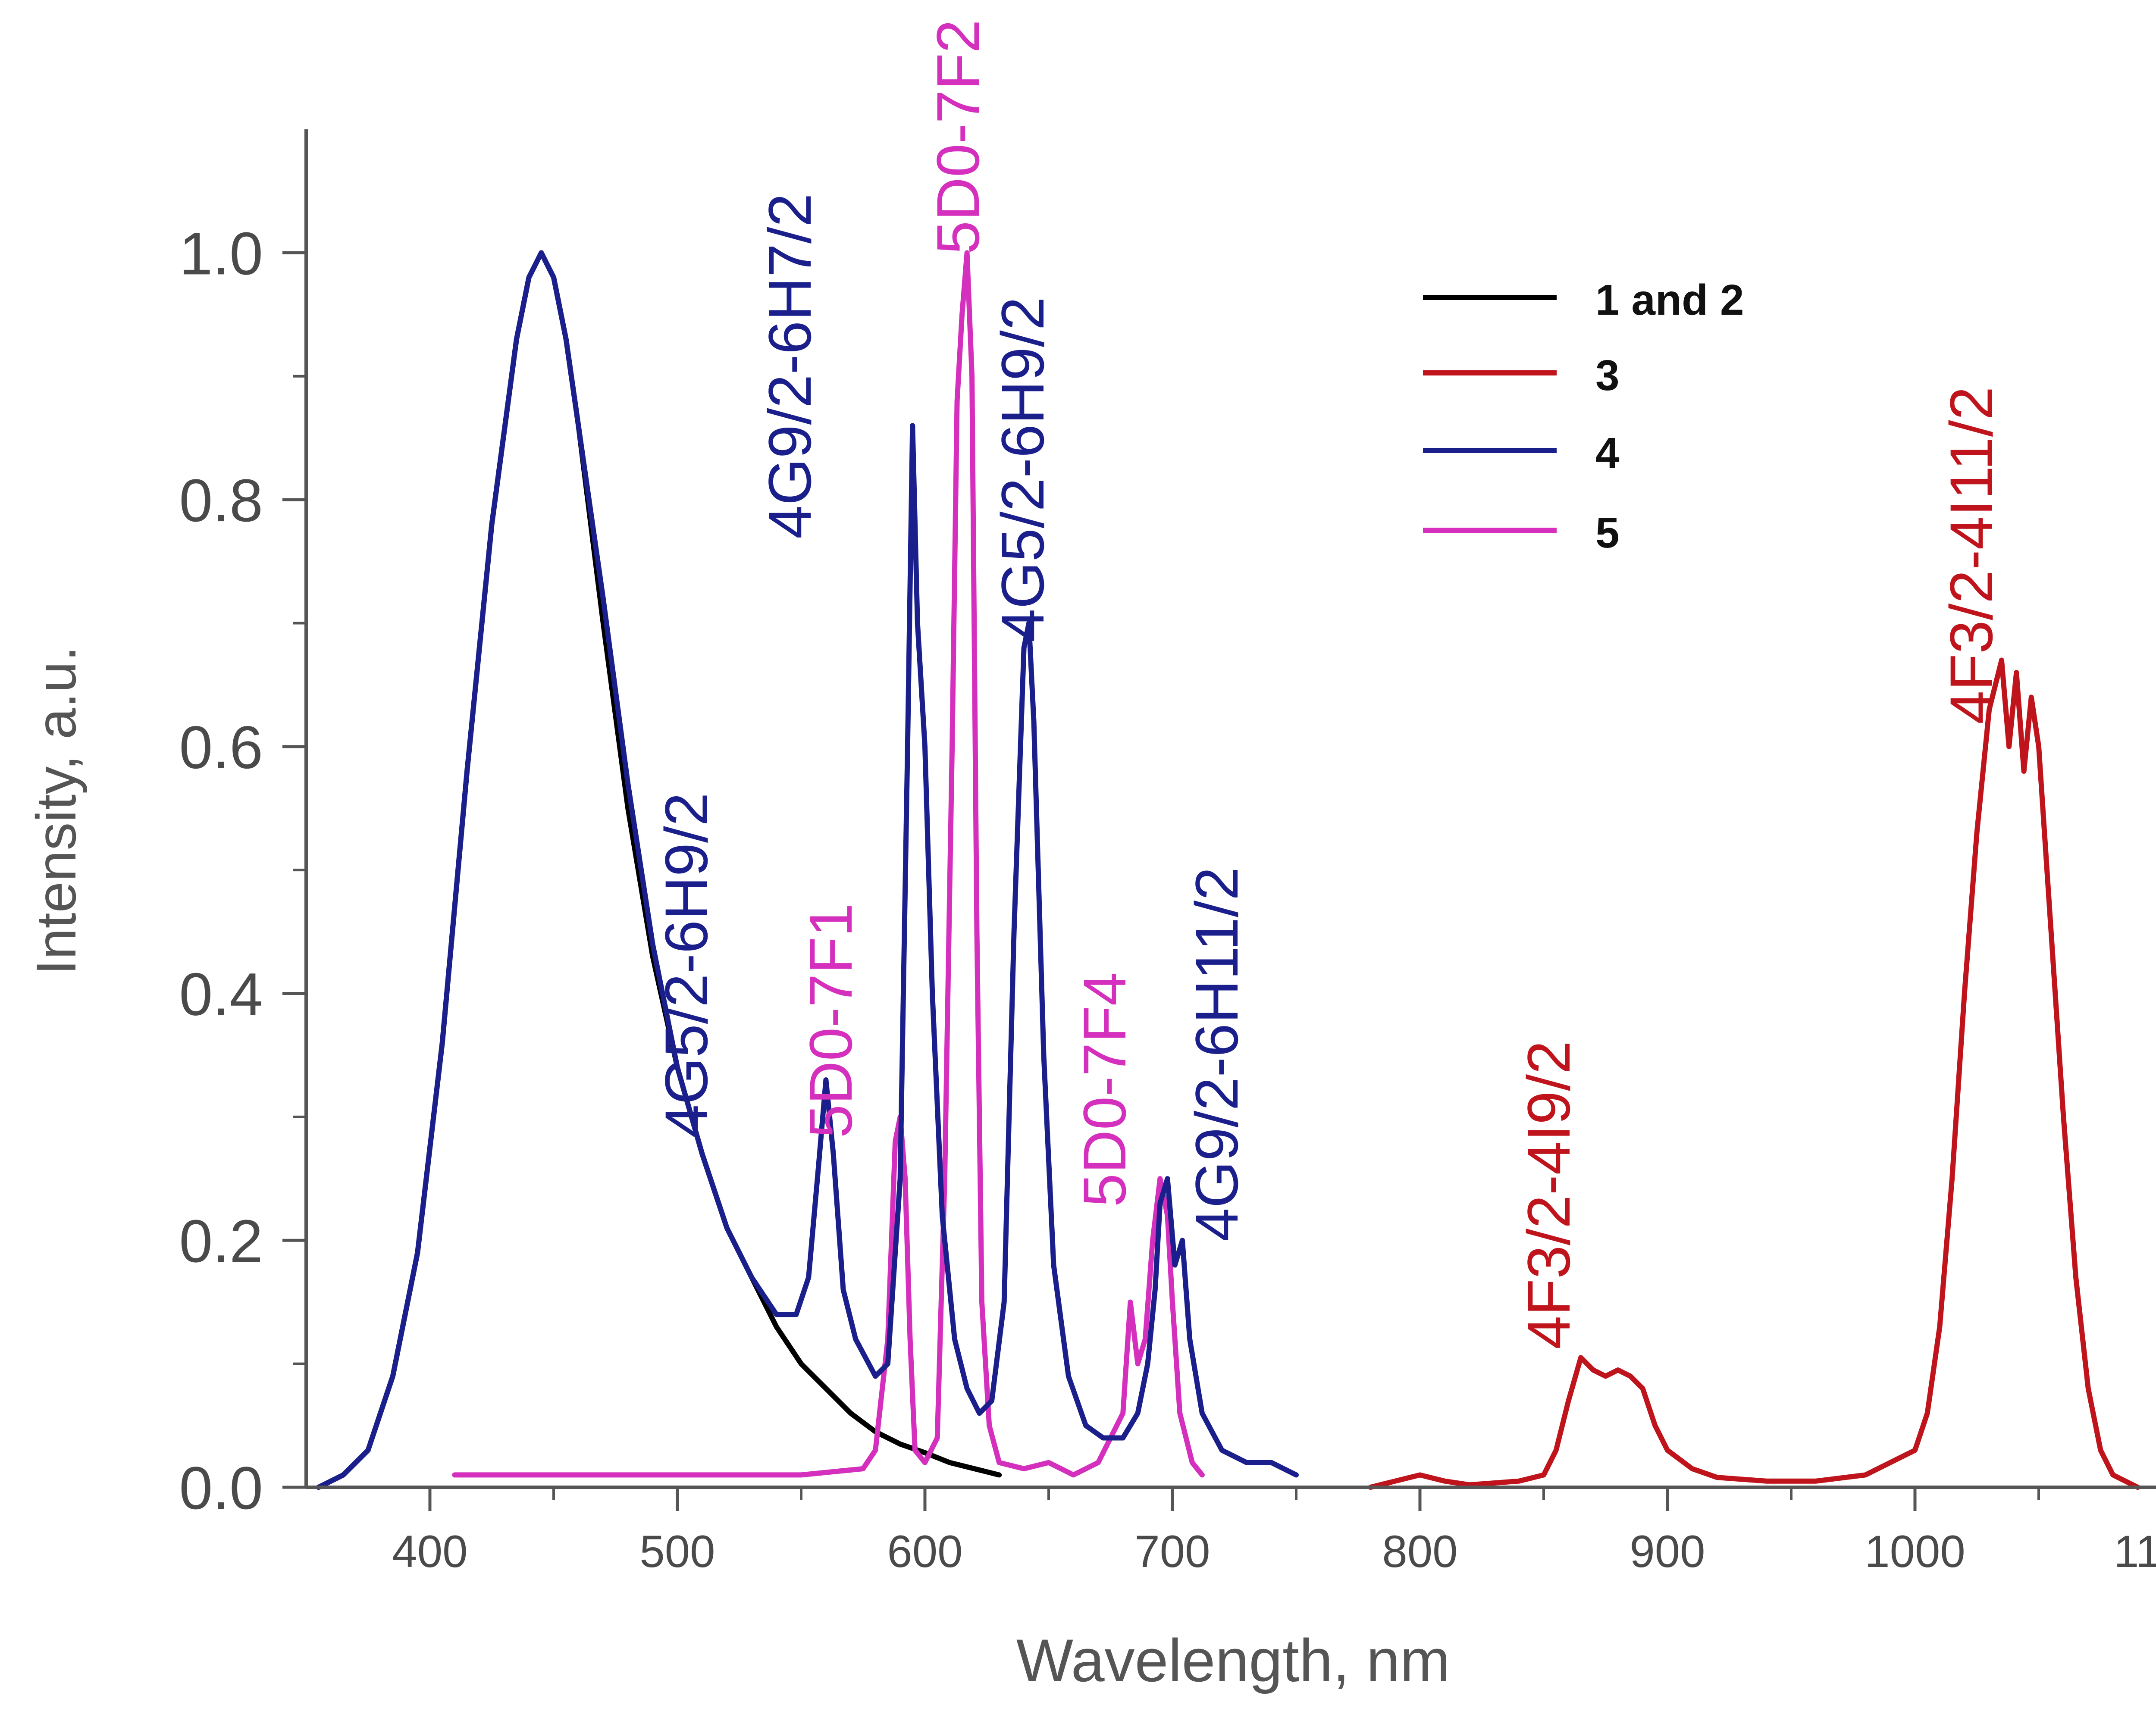 This screenshot has height=1711, width=2156. I want to click on transition-label-text: 5D0-7F4, so click(1104, 1089).